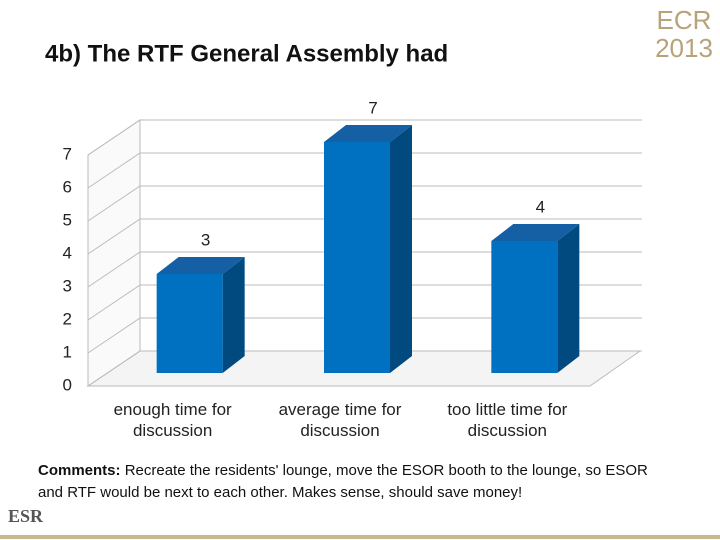 The height and width of the screenshot is (540, 720). I want to click on logo-year: 2013, so click(684, 48).